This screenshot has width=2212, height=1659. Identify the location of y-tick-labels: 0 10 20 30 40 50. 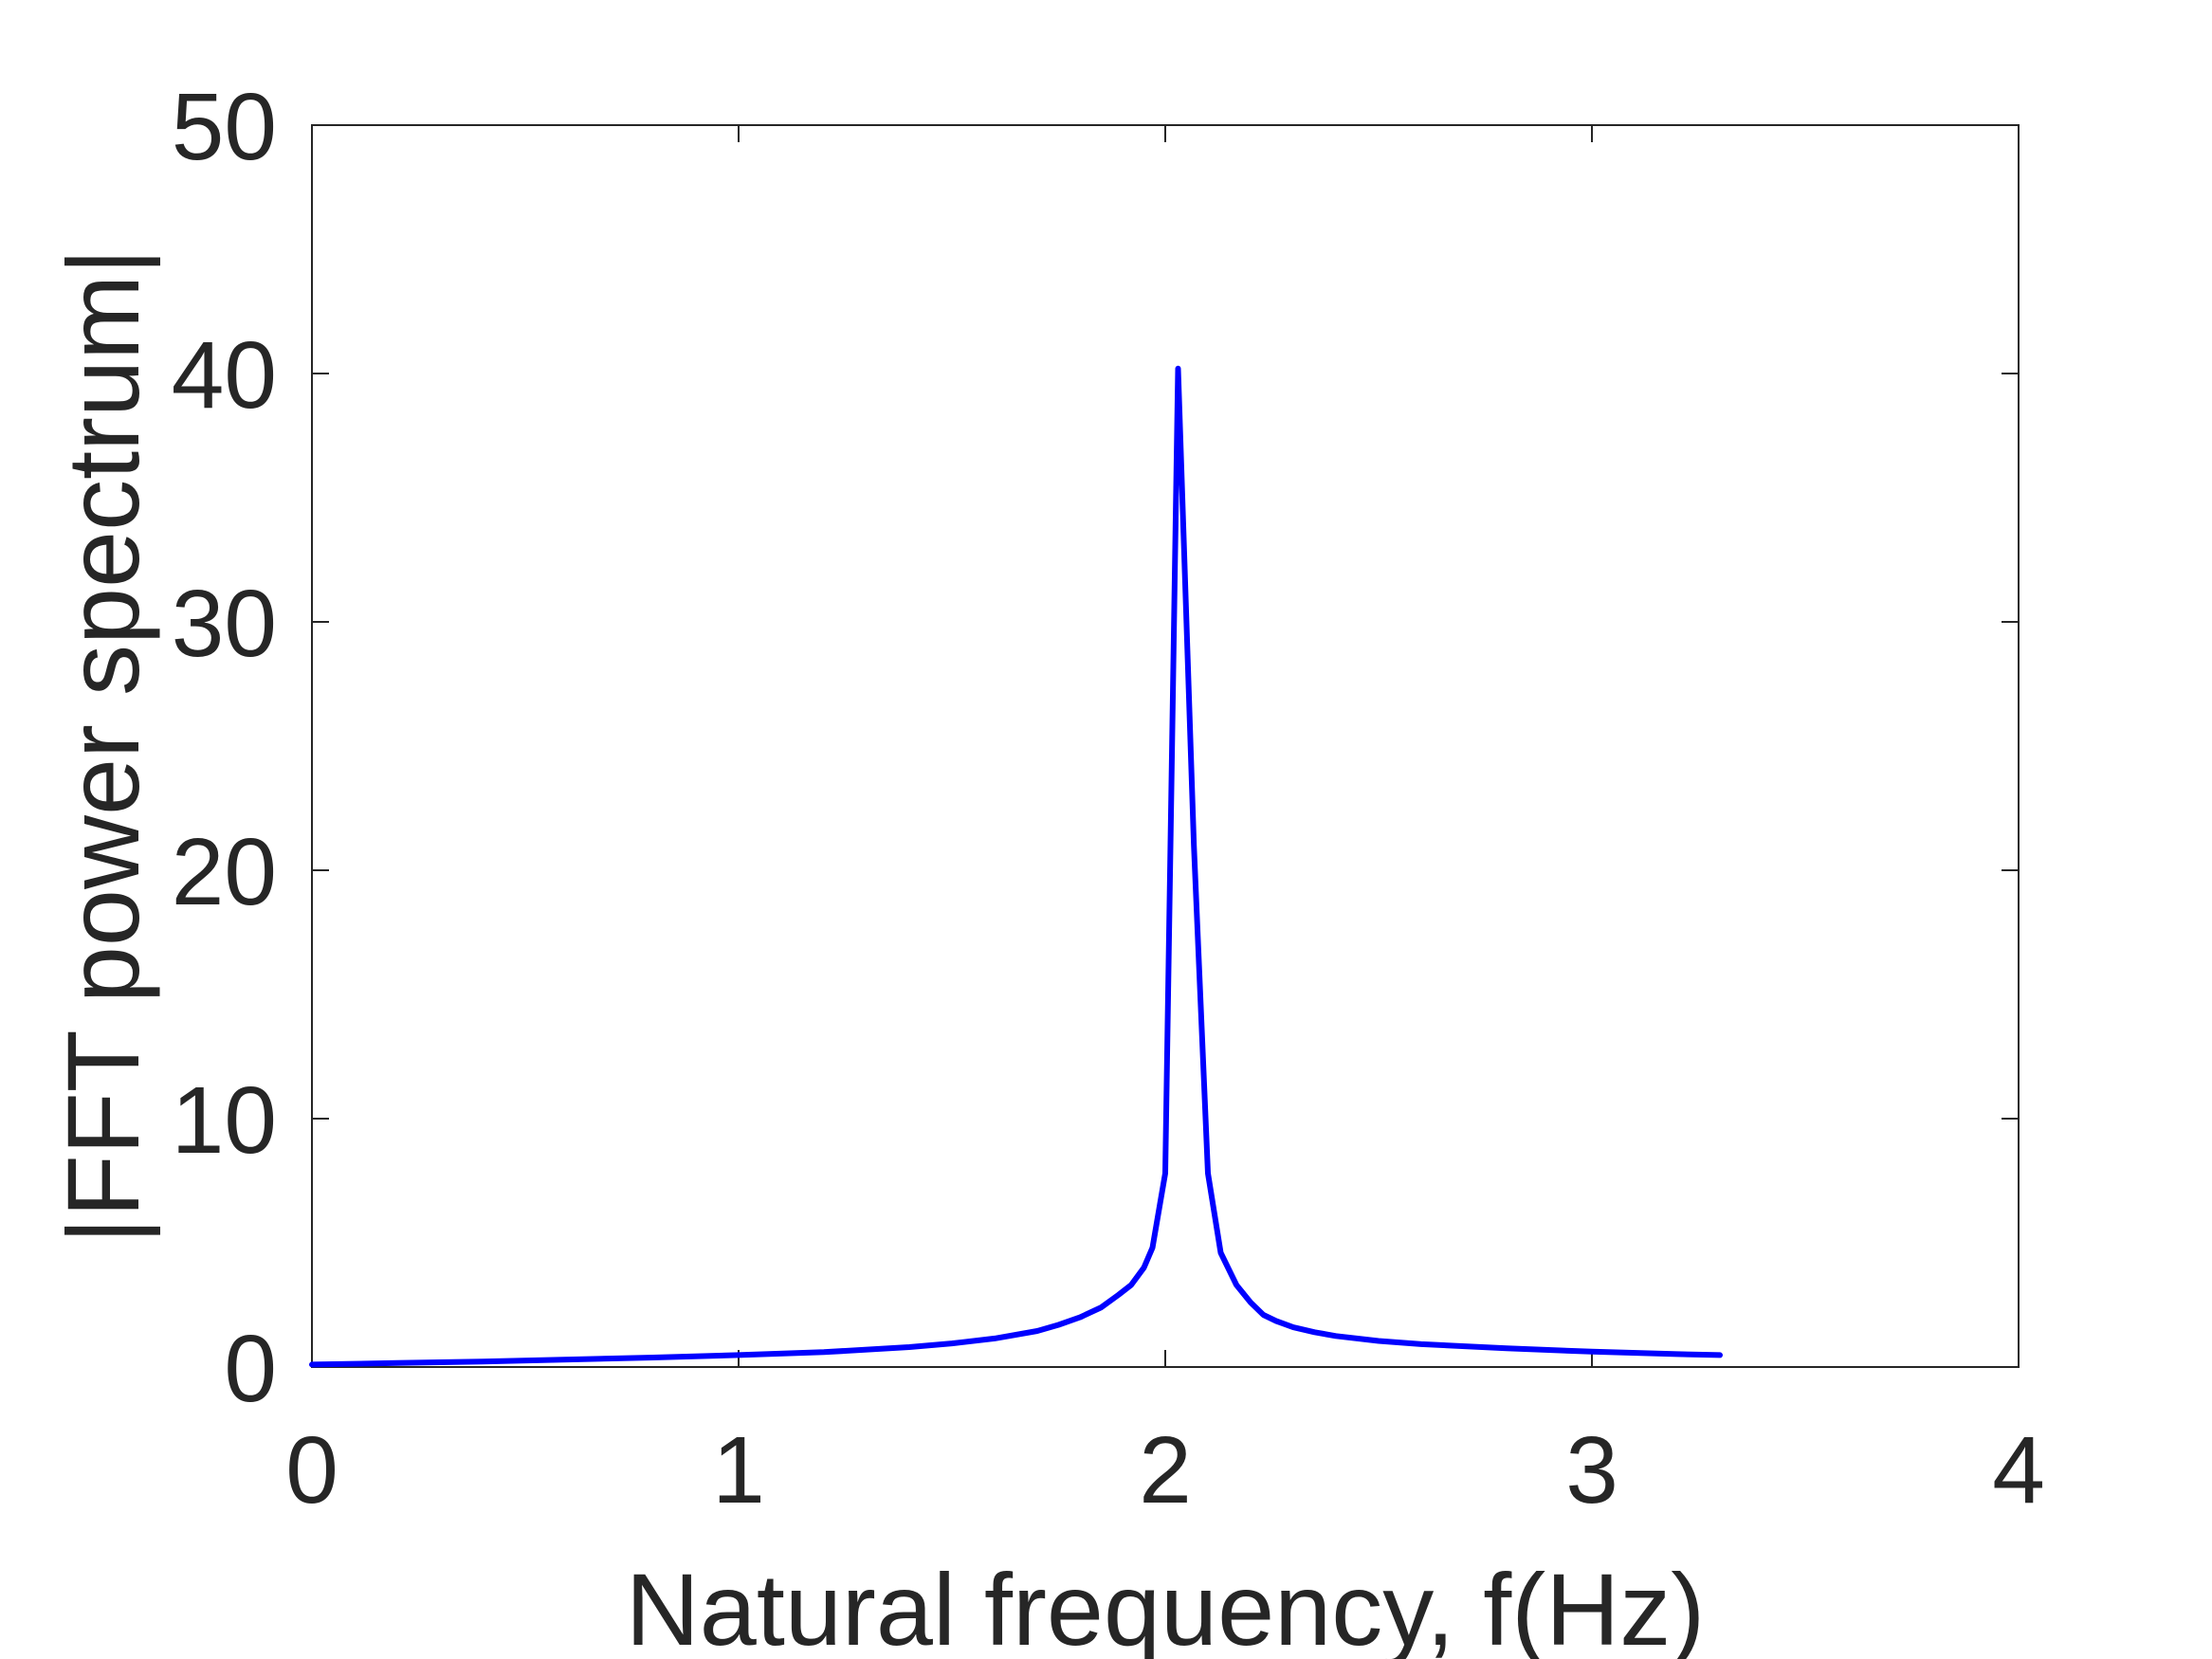
(224, 748).